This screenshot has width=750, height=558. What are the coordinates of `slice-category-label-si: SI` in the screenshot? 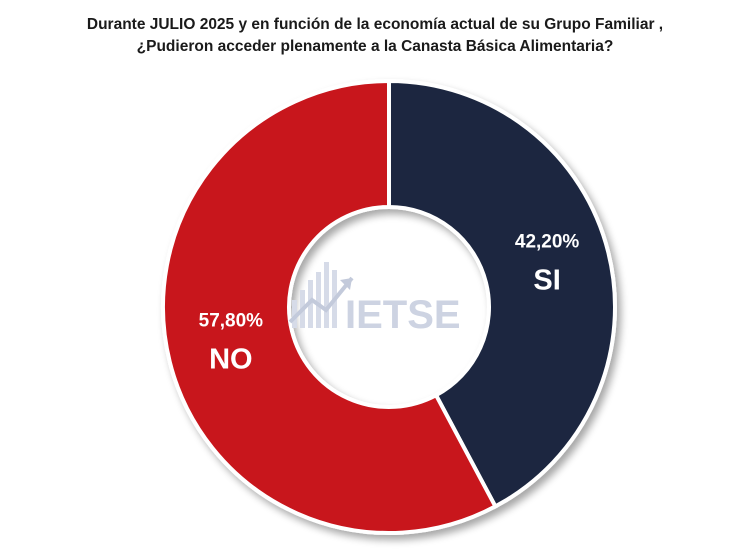 It's located at (546, 280).